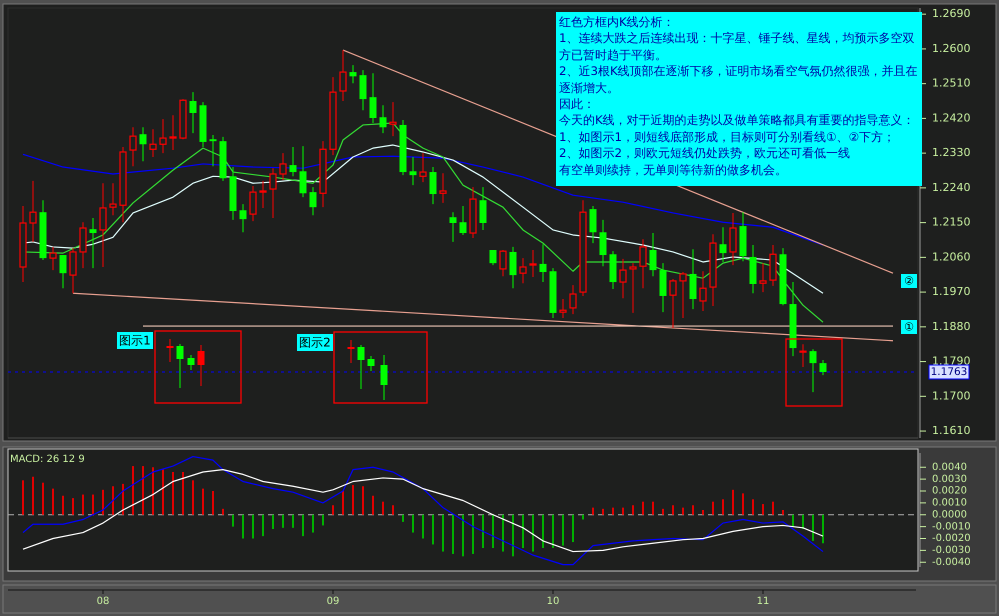  Describe the element at coordinates (949, 514) in the screenshot. I see `y-tick-label: 0.0000` at that location.